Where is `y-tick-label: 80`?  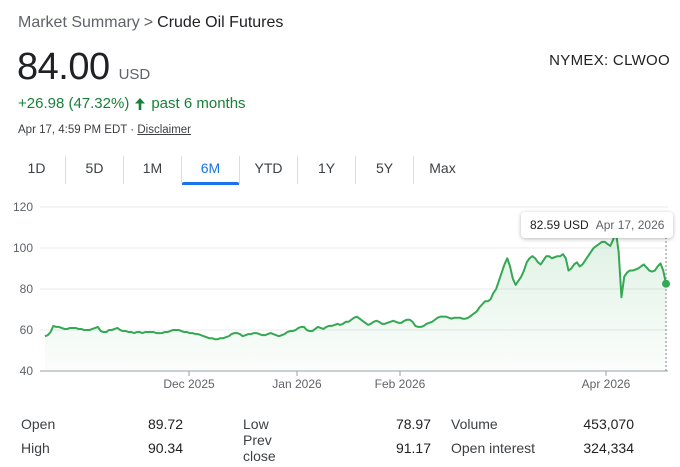
y-tick-label: 80 is located at coordinates (27, 289).